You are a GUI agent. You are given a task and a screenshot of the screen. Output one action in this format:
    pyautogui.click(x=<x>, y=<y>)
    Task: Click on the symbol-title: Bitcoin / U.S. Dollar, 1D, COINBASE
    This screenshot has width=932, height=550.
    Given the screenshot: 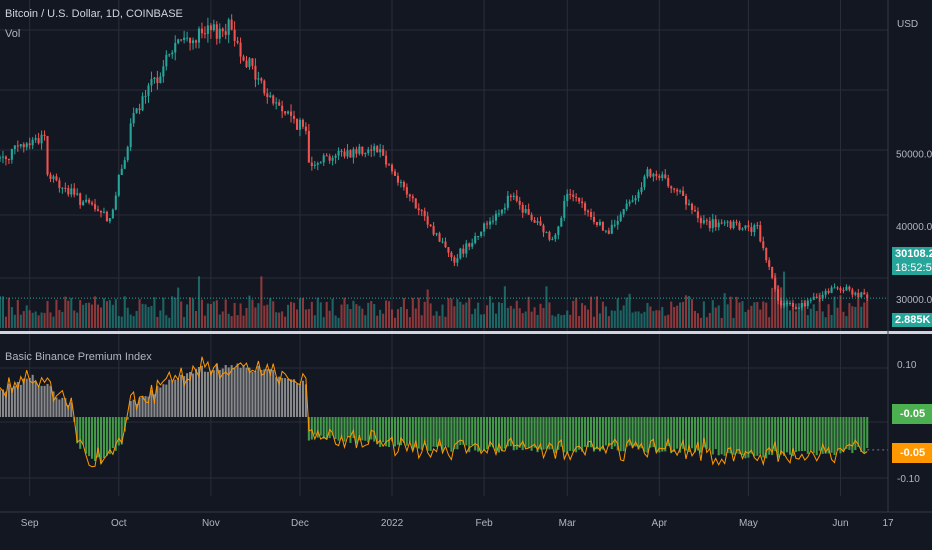 What is the action you would take?
    pyautogui.click(x=94, y=14)
    